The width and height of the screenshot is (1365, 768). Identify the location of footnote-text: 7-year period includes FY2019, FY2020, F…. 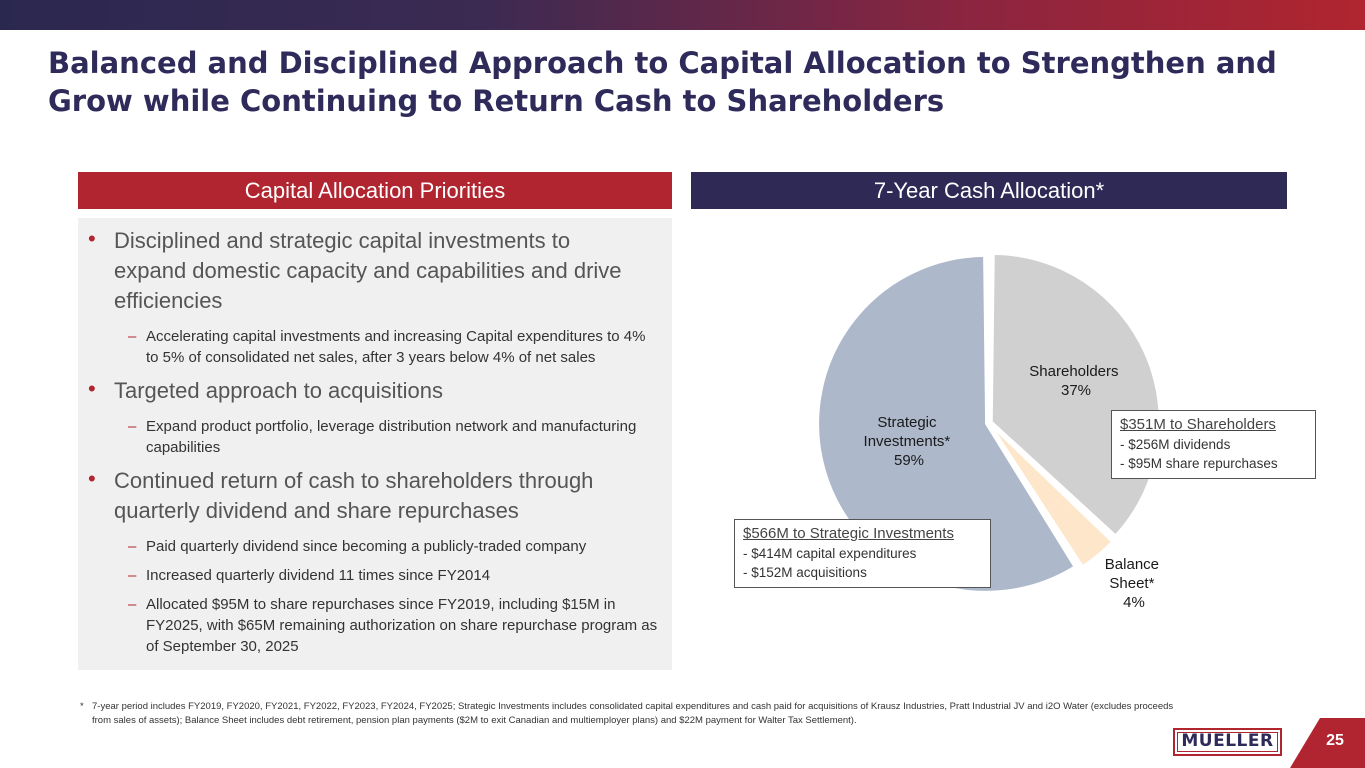
(633, 713).